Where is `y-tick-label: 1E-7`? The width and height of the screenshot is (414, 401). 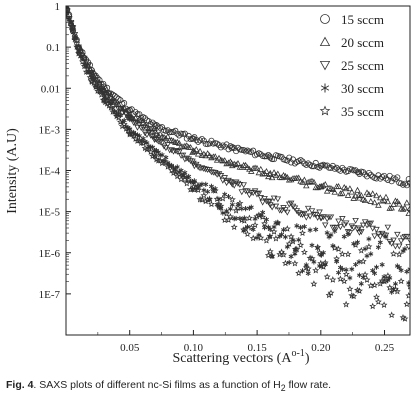 y-tick-label: 1E-7 is located at coordinates (50, 295).